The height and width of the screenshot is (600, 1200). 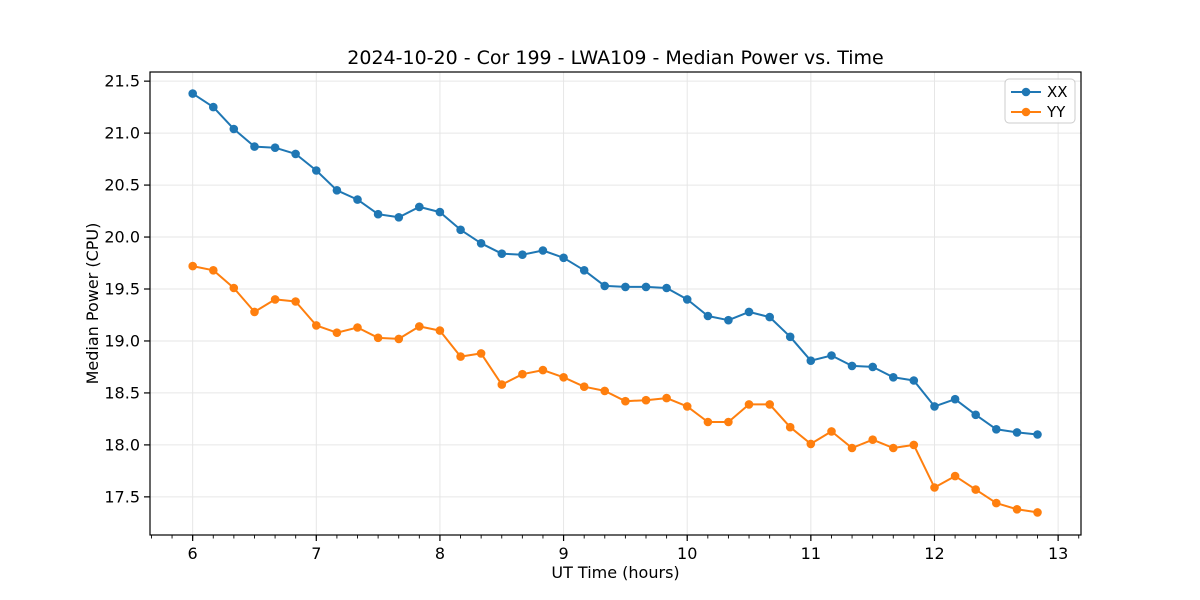 I want to click on x-tick-label: 11, so click(x=811, y=553).